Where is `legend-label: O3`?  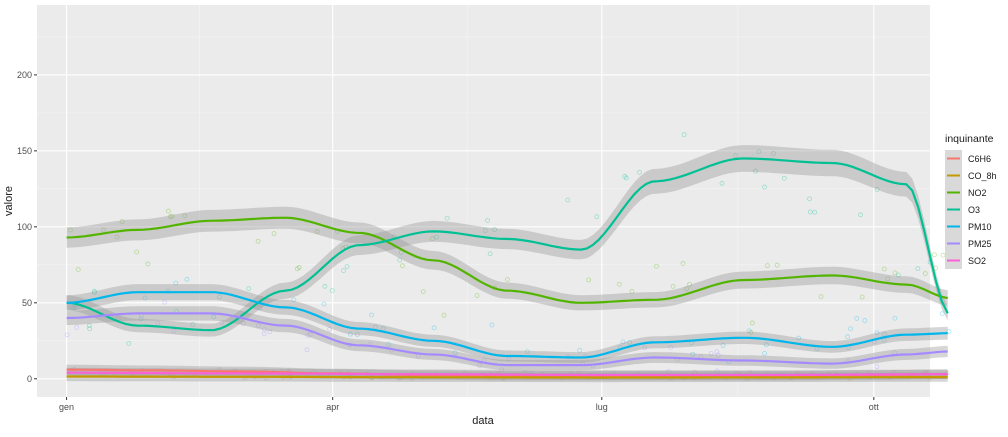 legend-label: O3 is located at coordinates (974, 210).